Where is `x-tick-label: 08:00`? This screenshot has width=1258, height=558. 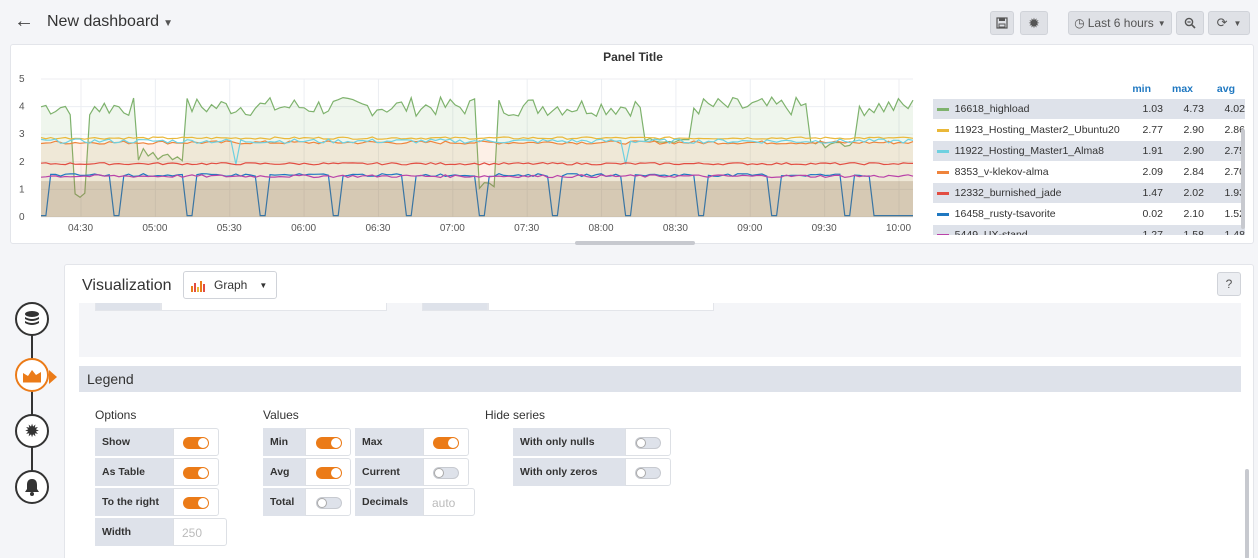 x-tick-label: 08:00 is located at coordinates (601, 228).